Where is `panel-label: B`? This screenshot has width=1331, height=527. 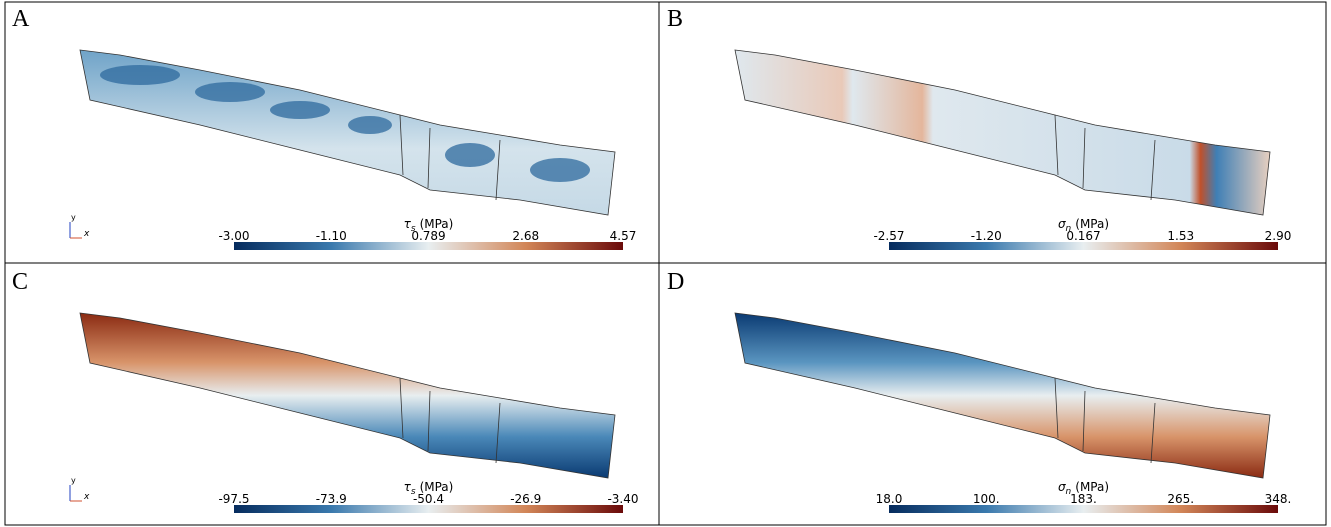 panel-label: B is located at coordinates (675, 19).